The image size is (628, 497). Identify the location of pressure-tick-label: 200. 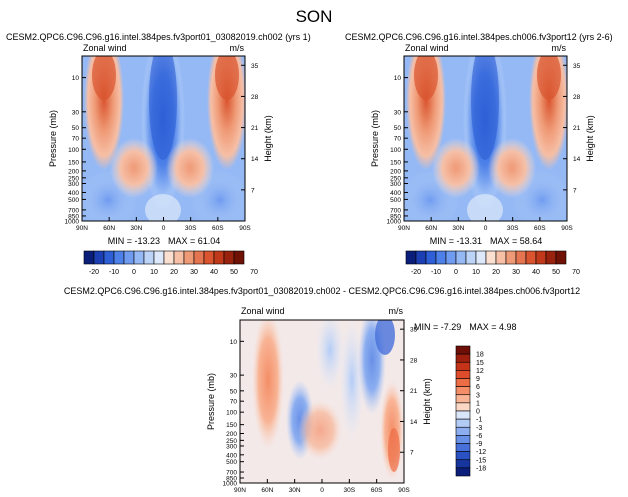
(73, 171).